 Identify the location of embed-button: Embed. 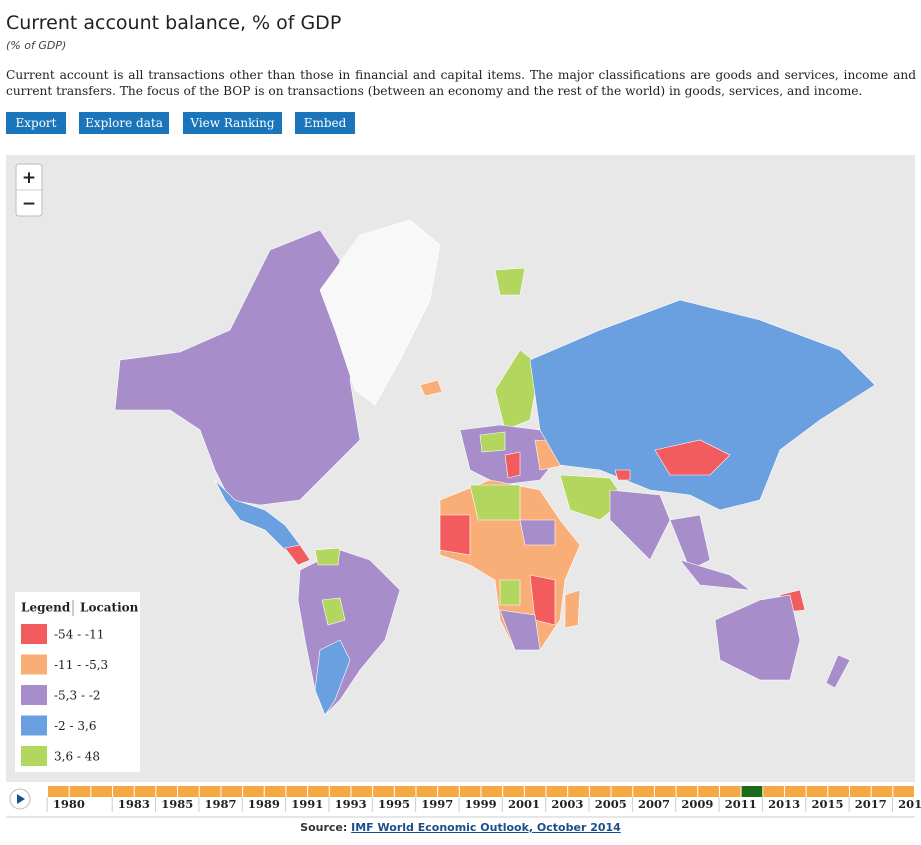
(325, 123).